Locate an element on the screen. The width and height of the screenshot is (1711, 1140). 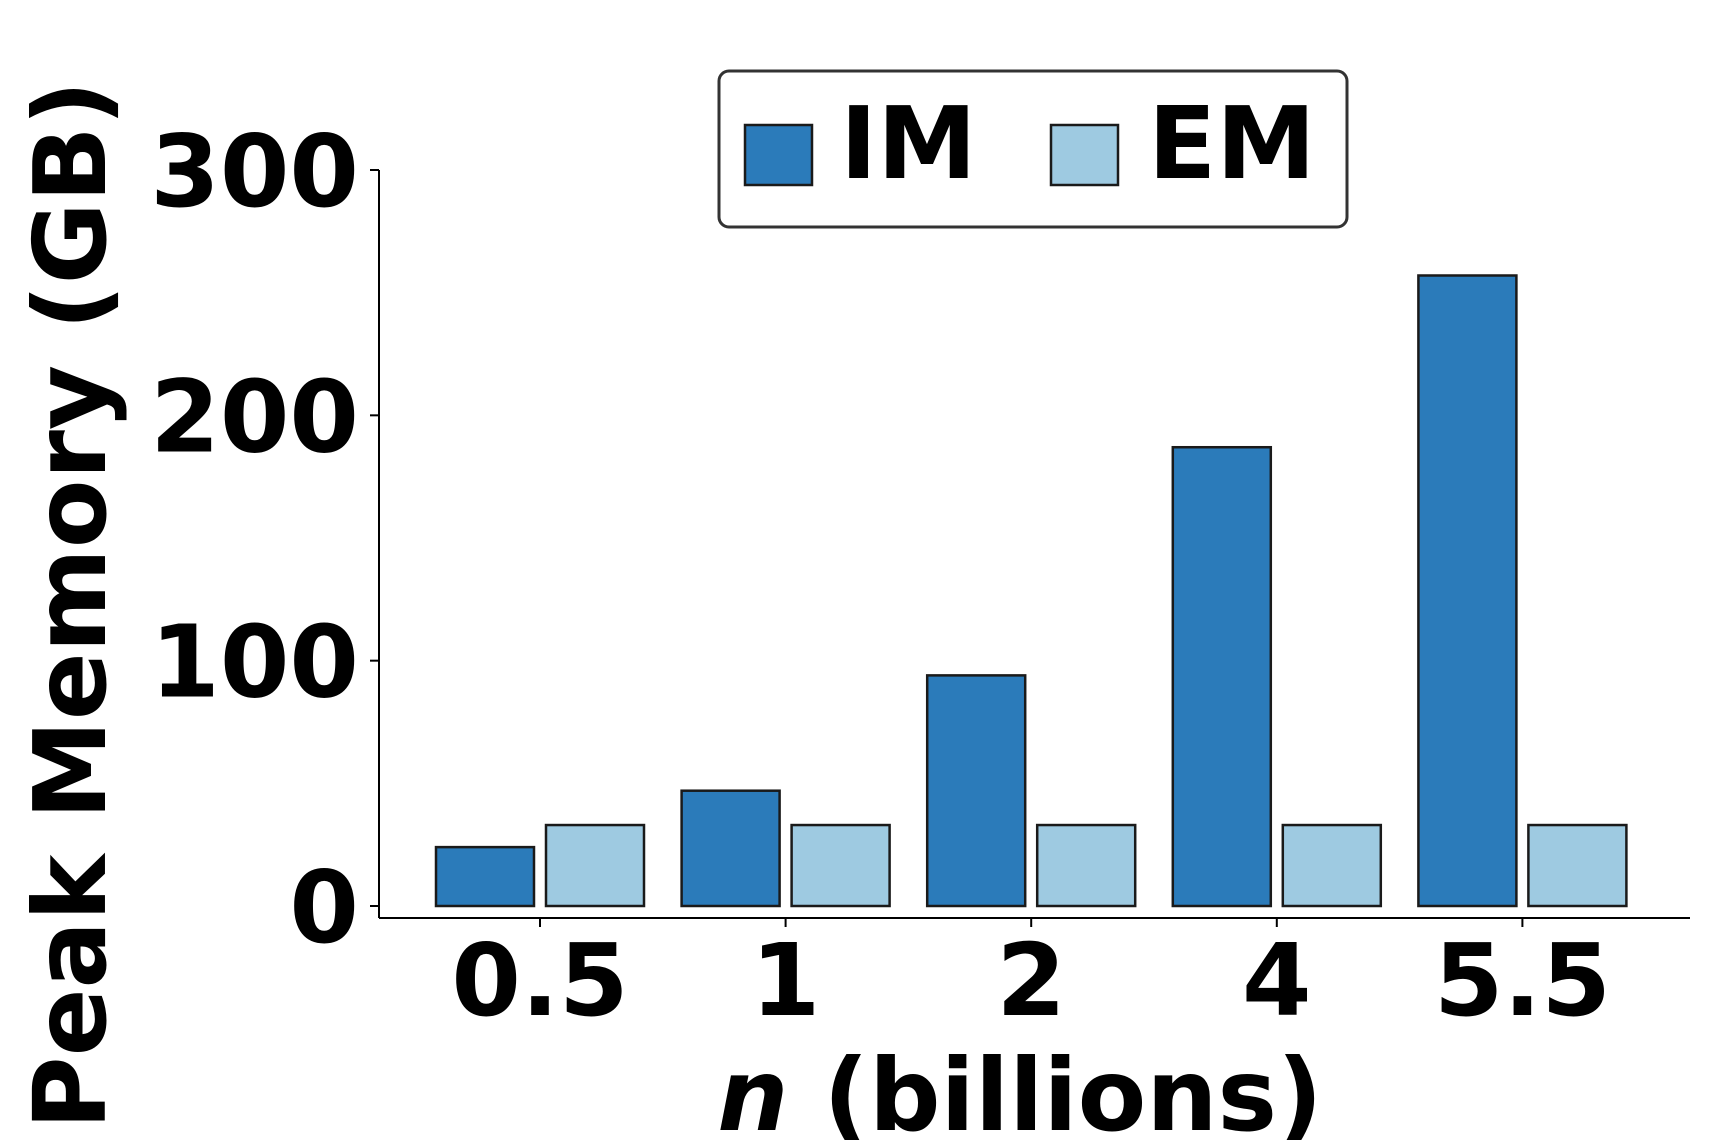
x-tick-label: 1 is located at coordinates (786, 980).